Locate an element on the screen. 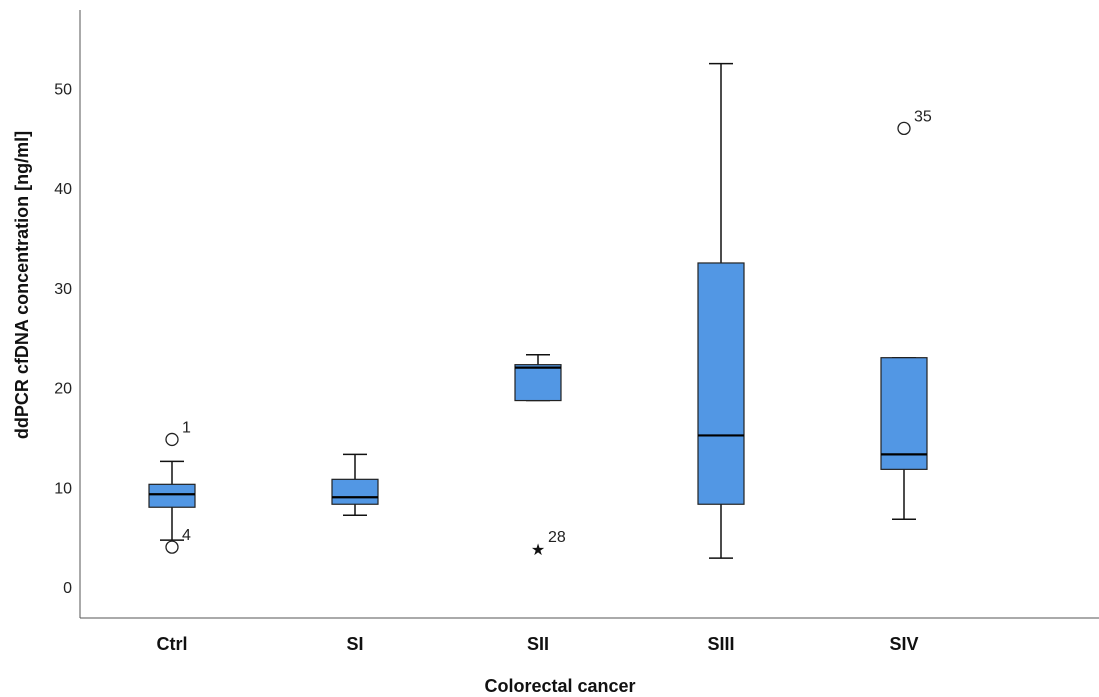 Image resolution: width=1099 pixels, height=697 pixels. y-tick-labels: 0 10 20 30 40 50 is located at coordinates (63, 340).